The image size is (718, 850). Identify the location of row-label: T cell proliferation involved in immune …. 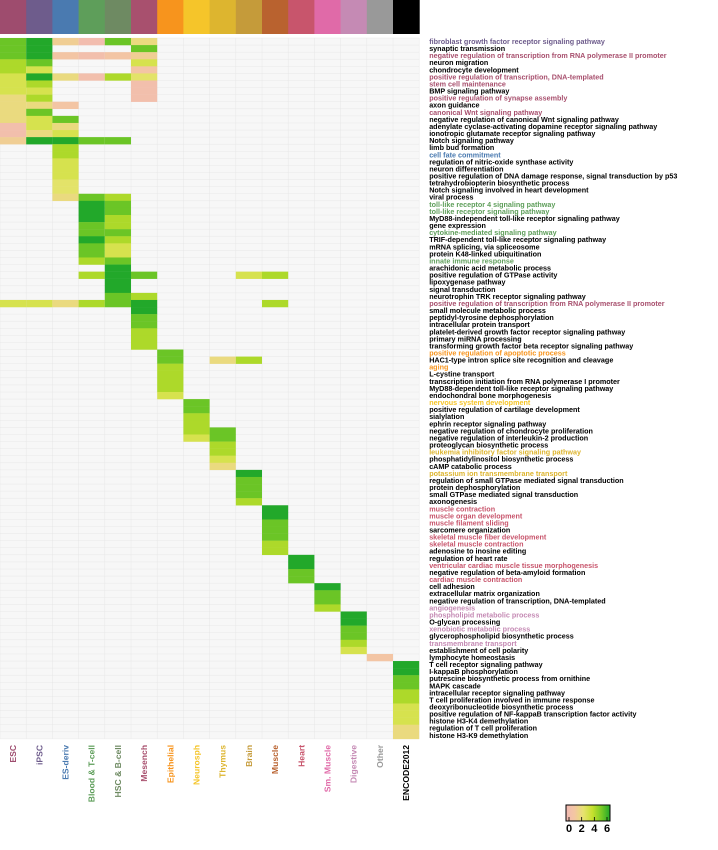
(511, 699).